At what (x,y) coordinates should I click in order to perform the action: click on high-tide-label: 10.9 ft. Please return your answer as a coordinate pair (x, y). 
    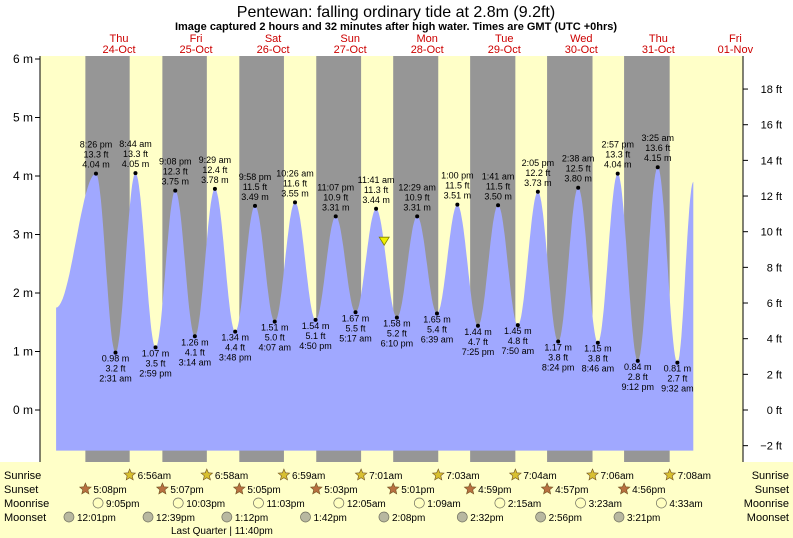
    Looking at the image, I should click on (336, 197).